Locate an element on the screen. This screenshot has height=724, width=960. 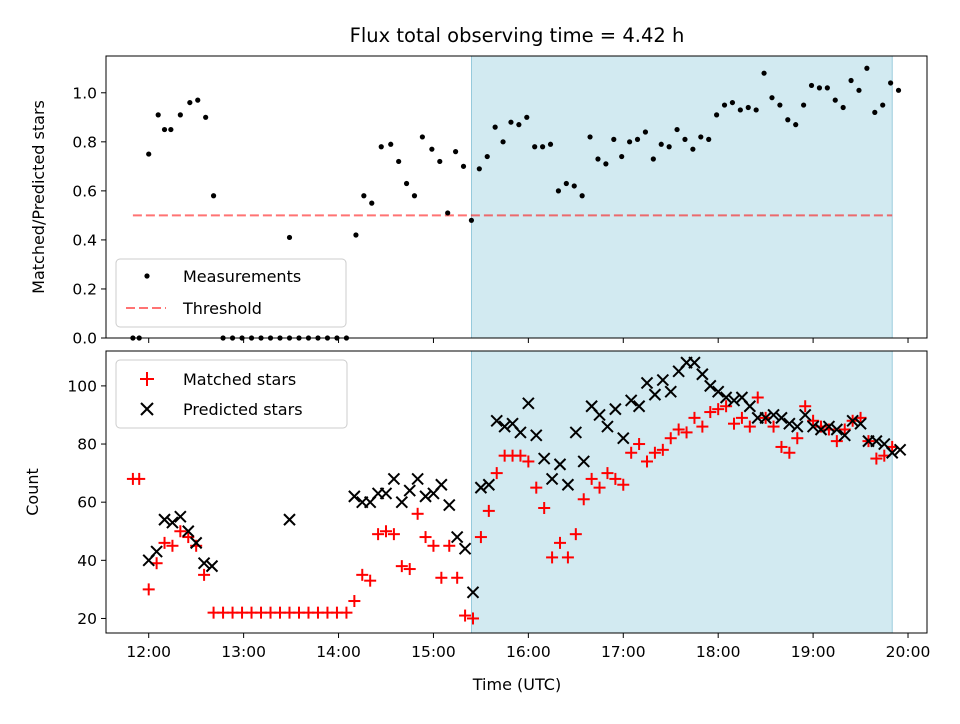
y-tick-label: 80 is located at coordinates (87, 445).